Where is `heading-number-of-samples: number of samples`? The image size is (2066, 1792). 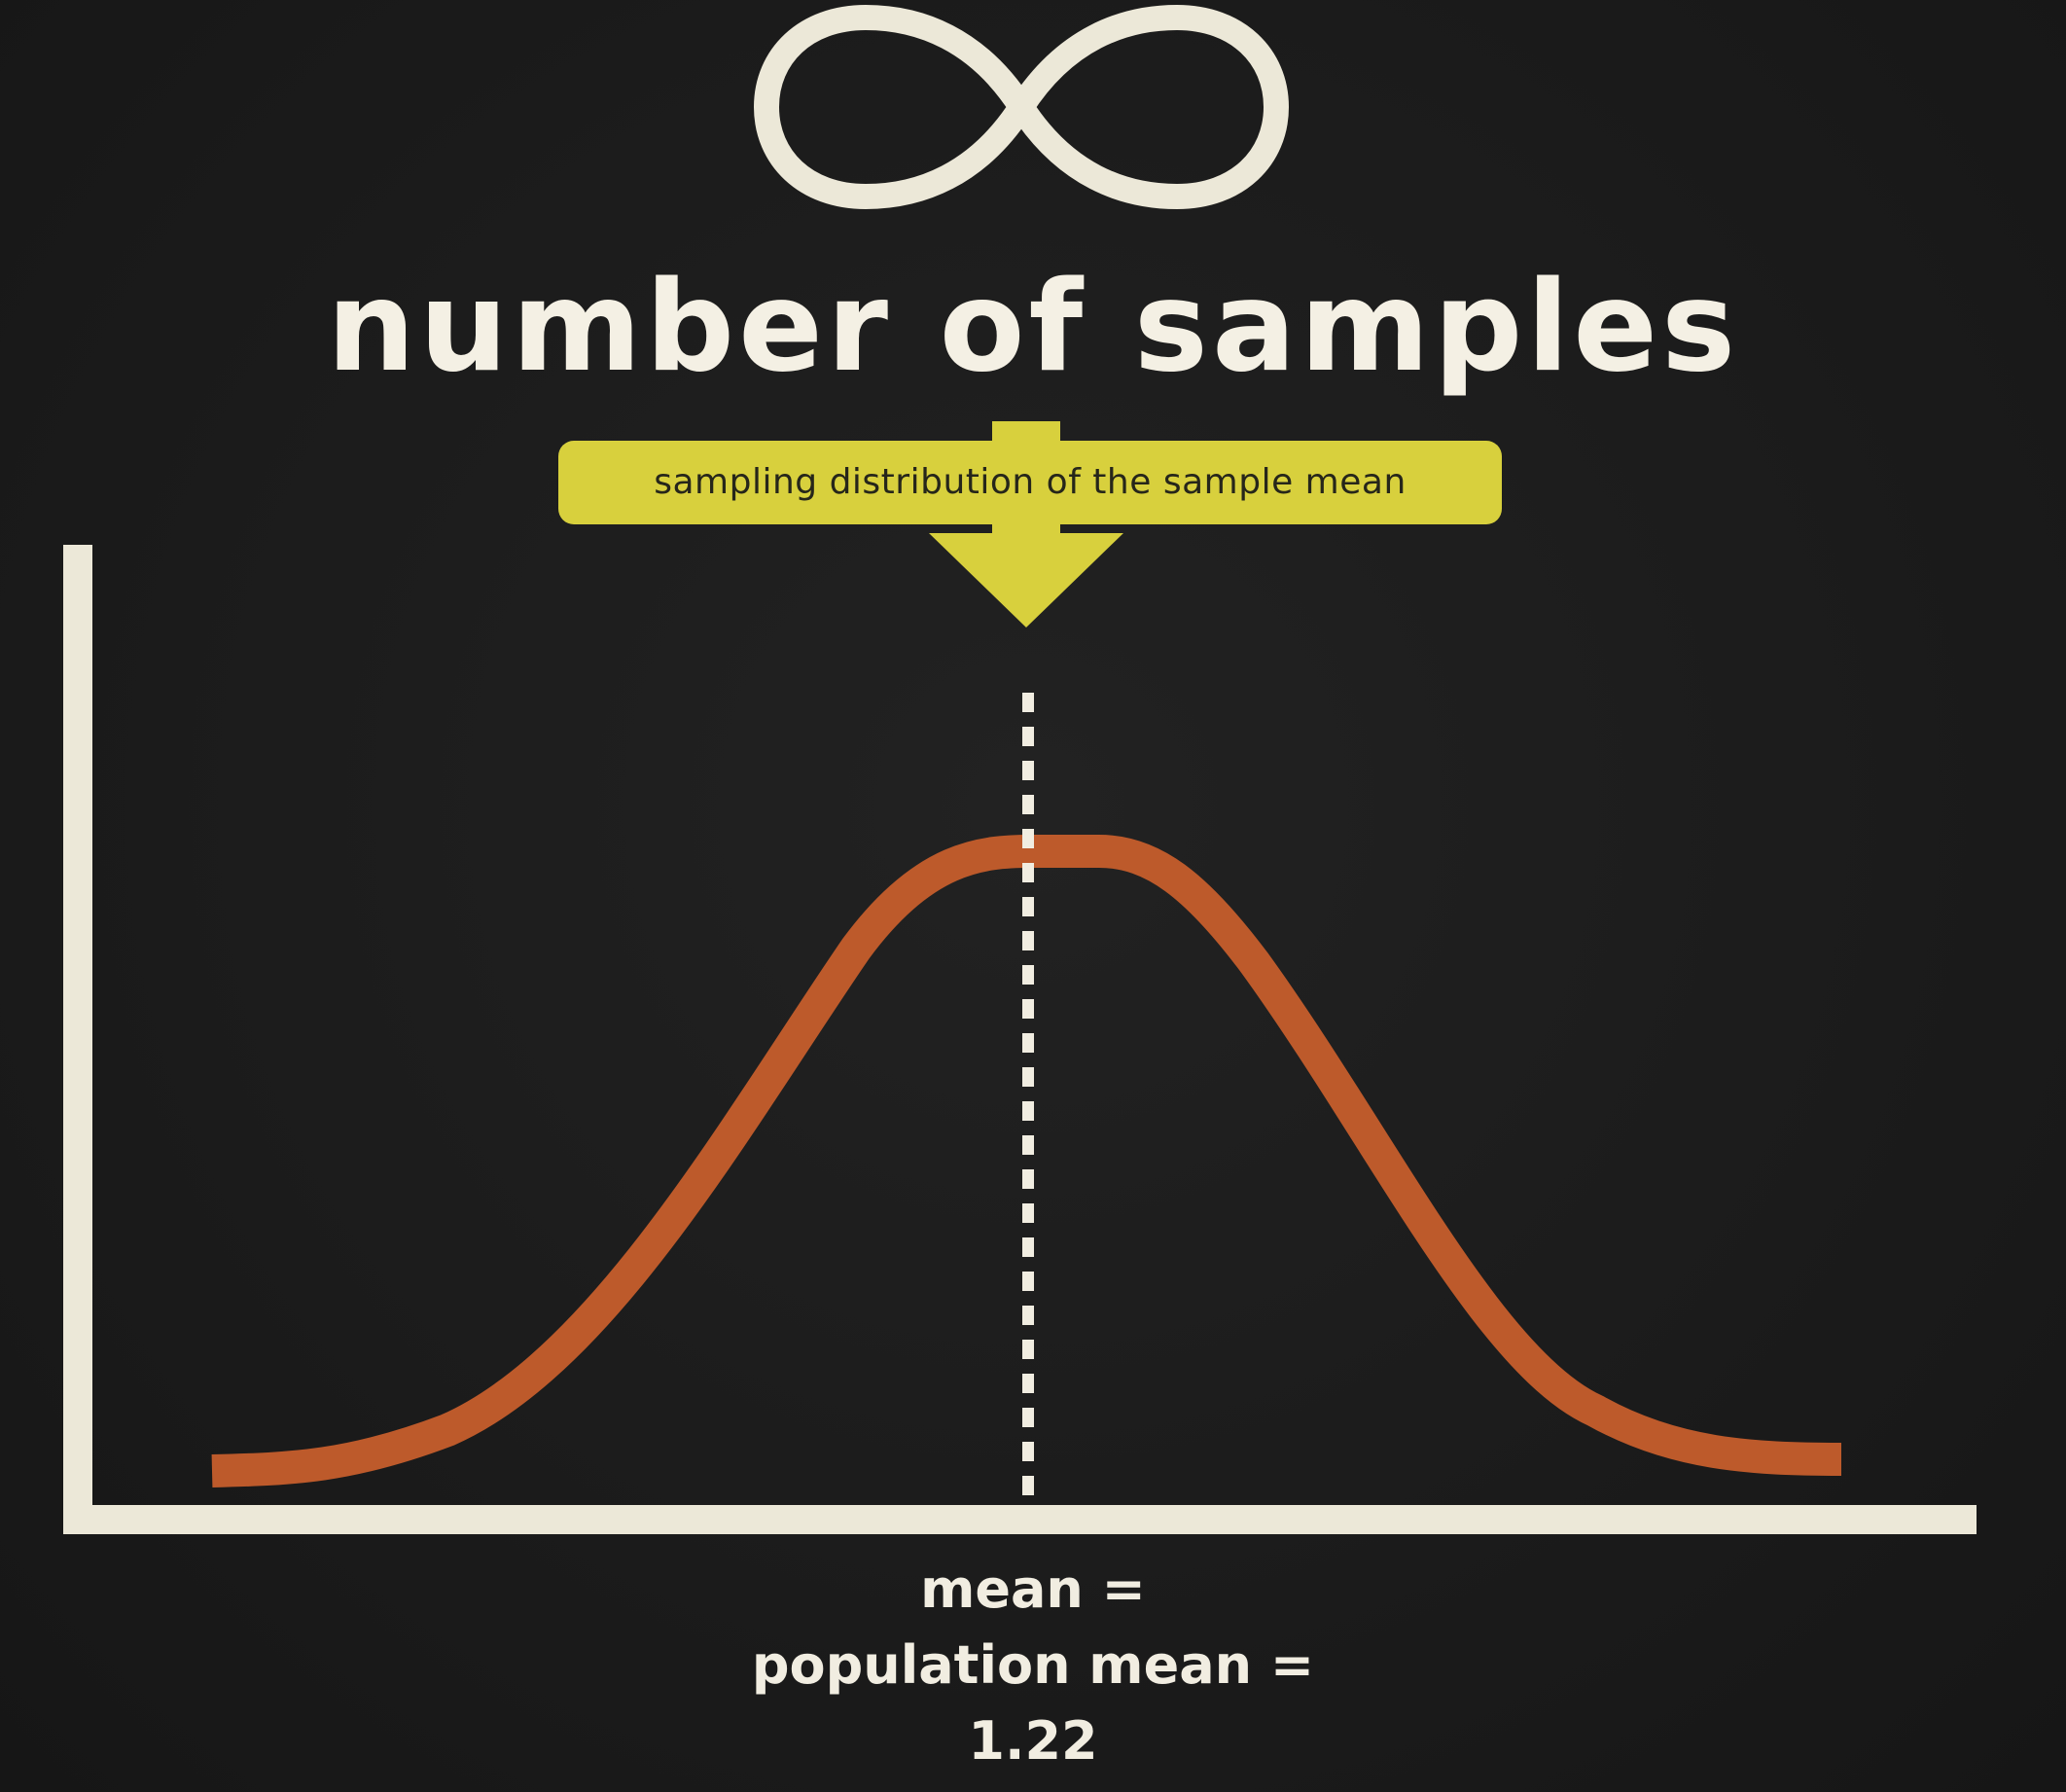
heading-number-of-samples: number of samples is located at coordinates (1033, 328).